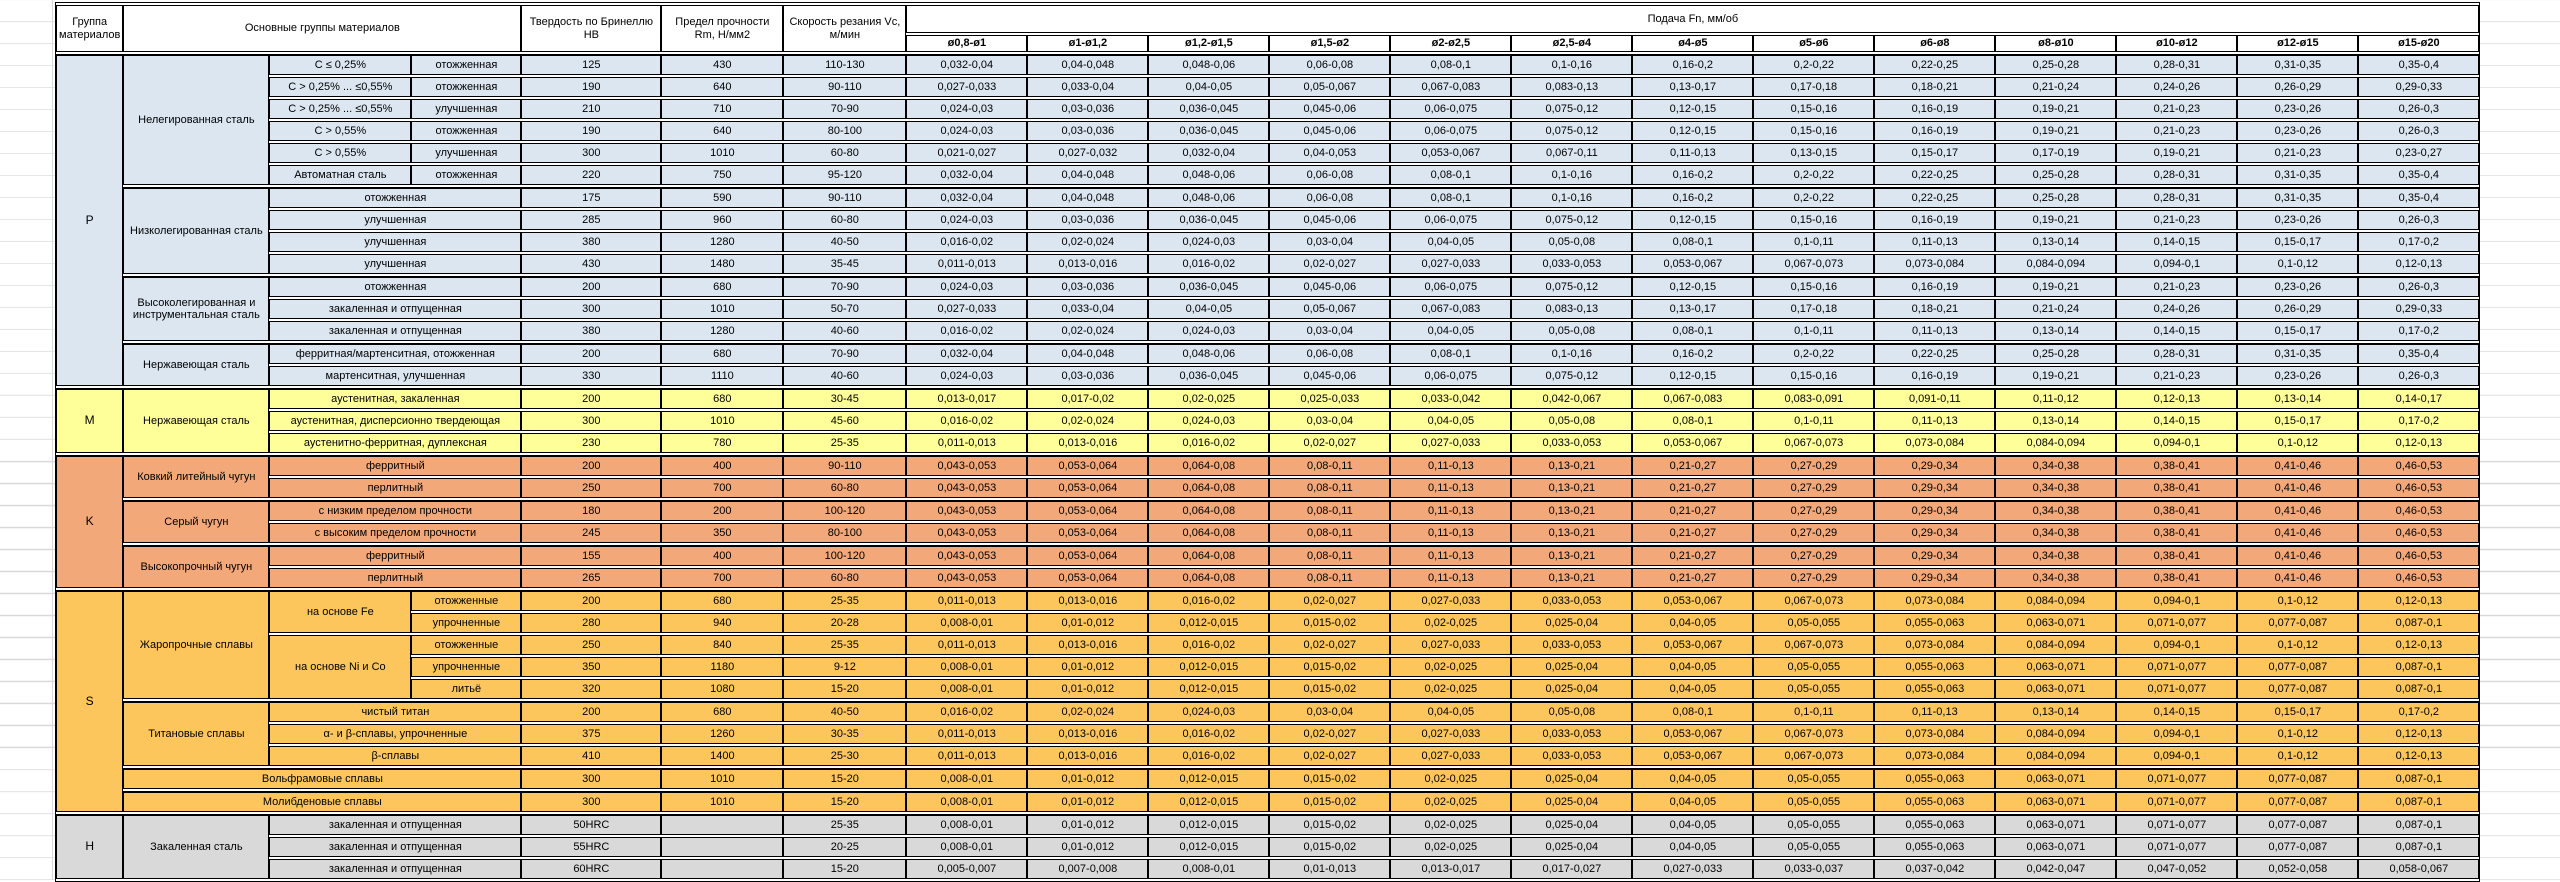 This screenshot has width=2560, height=882. Describe the element at coordinates (395, 533) in the screenshot. I see `cell-state: с высоким пределом прочности` at that location.